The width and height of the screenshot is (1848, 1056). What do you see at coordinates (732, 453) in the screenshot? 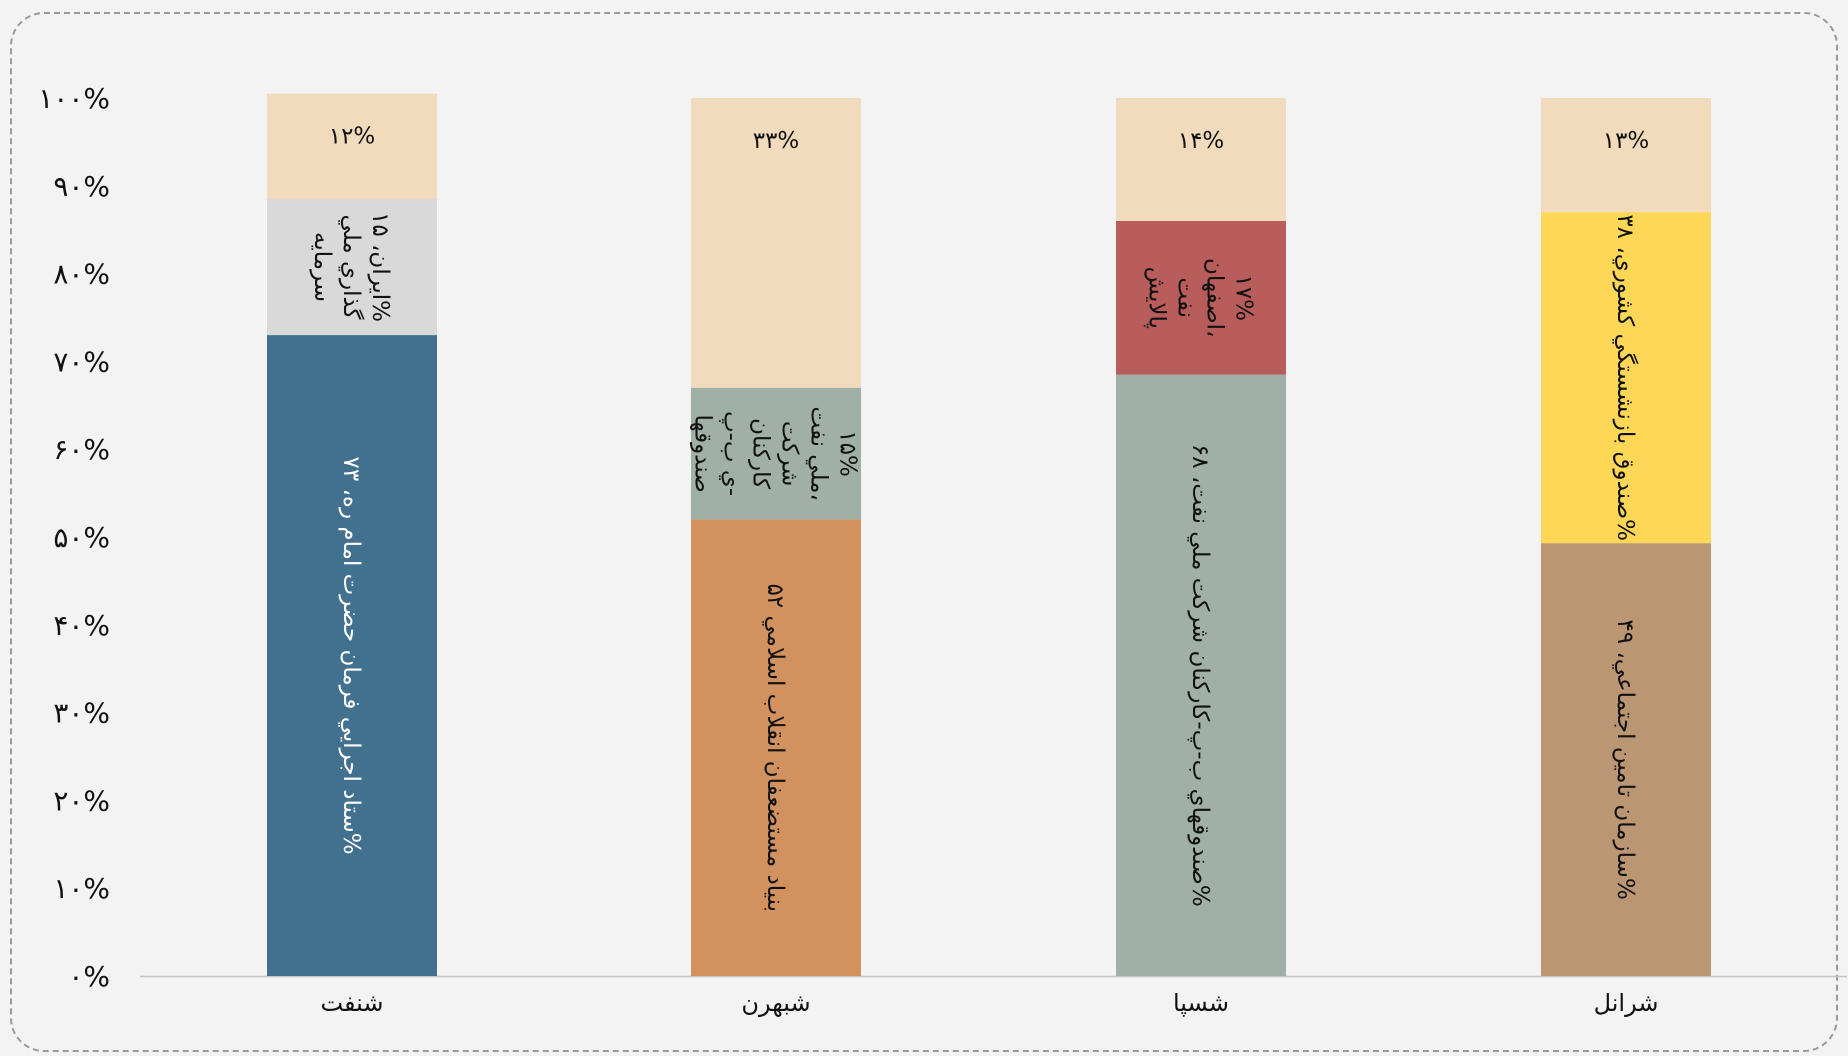
I see `segment-label: ي ب-پ-` at bounding box center [732, 453].